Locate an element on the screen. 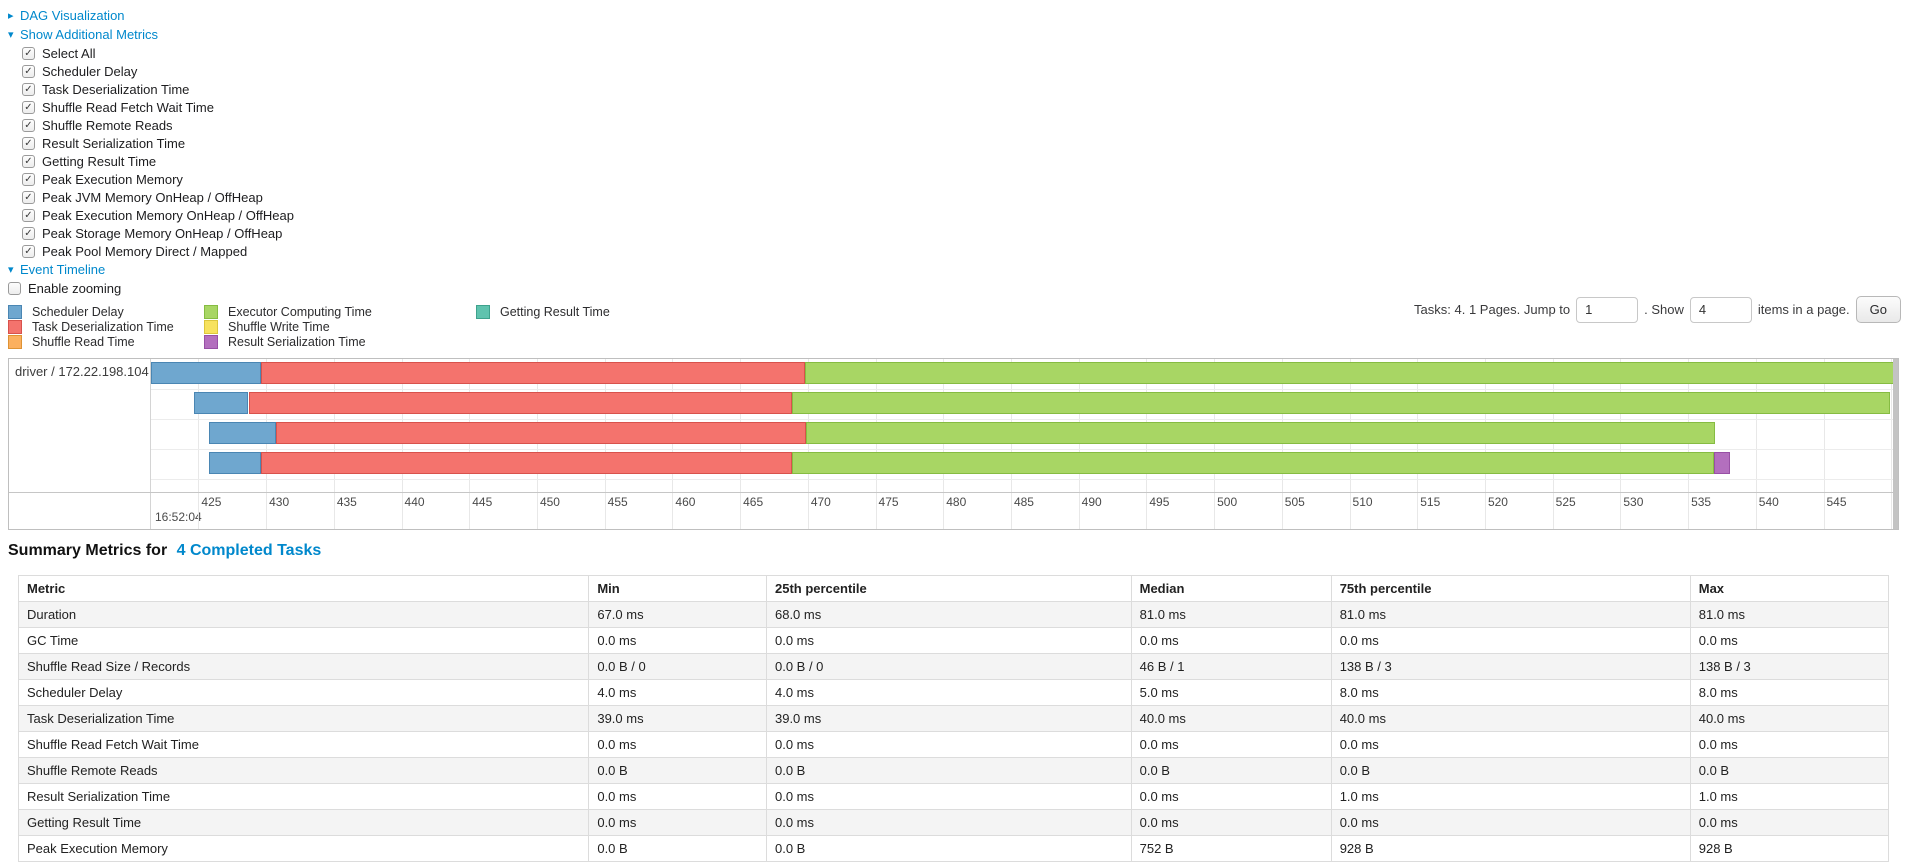  metric-checkbox-row: ✓ Peak JVM Memory OnHeap / OffHeap is located at coordinates (953, 197).